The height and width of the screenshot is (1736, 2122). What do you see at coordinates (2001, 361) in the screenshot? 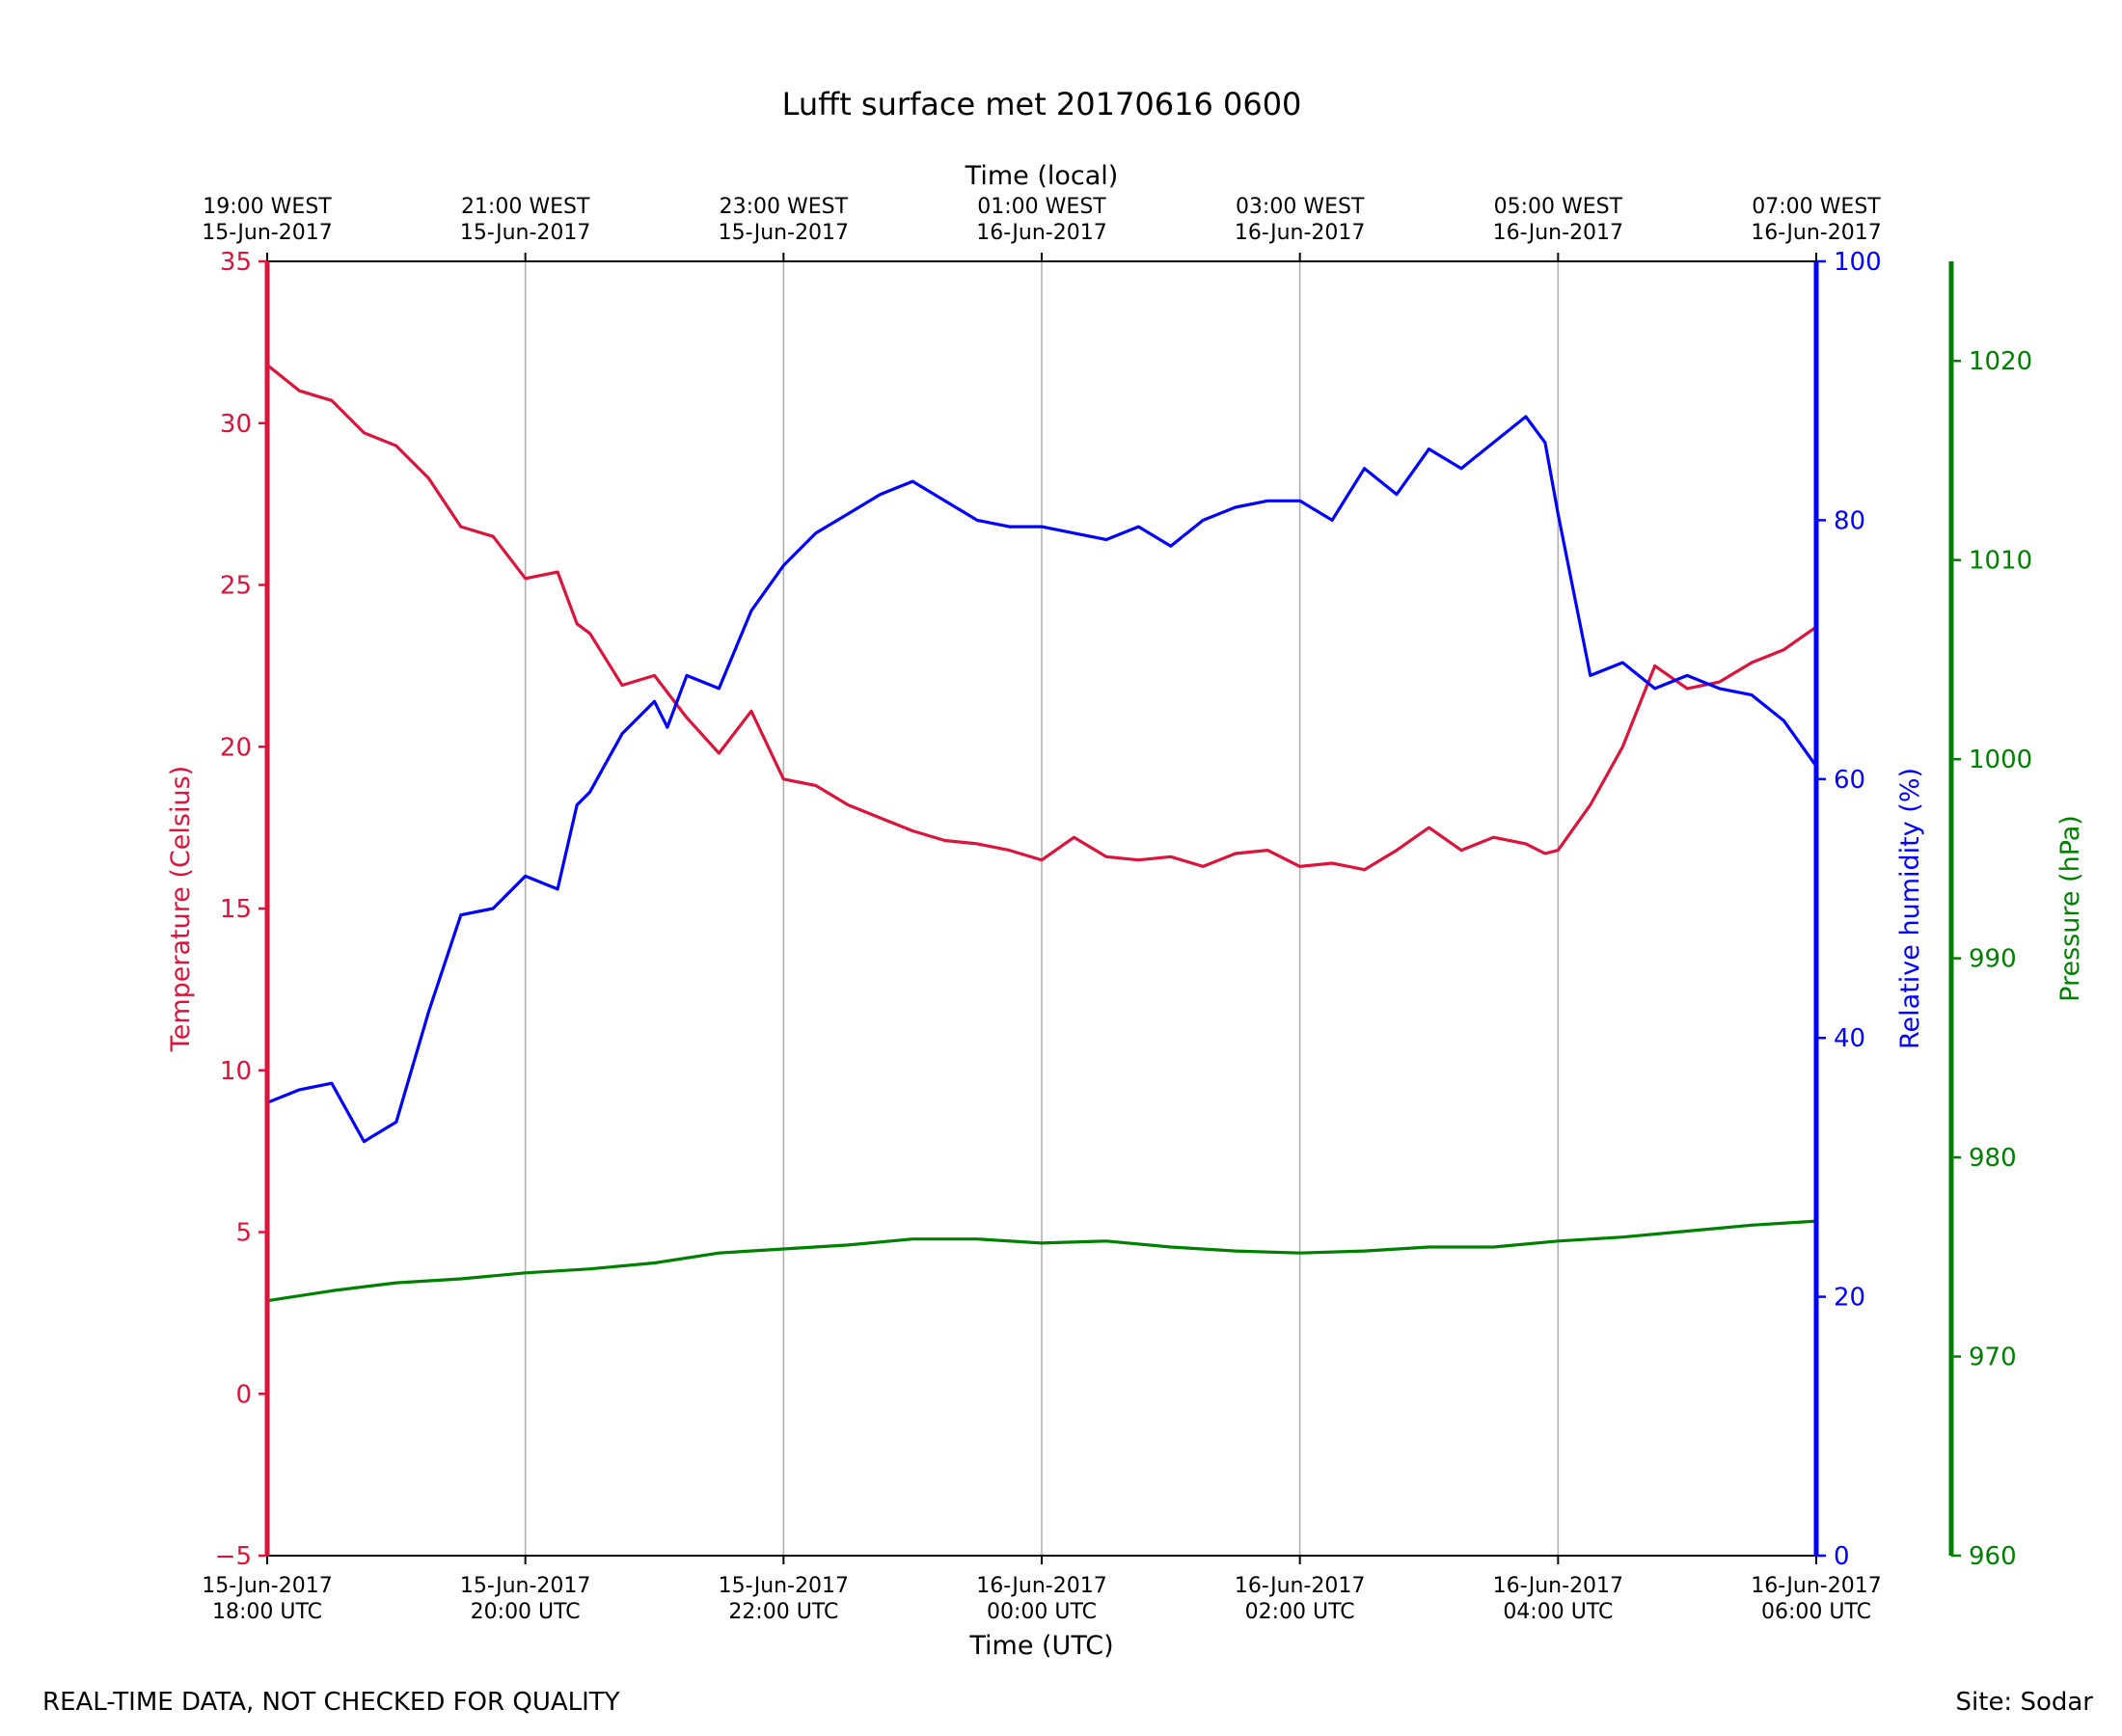
I see `pressure-tick-label: 1020` at bounding box center [2001, 361].